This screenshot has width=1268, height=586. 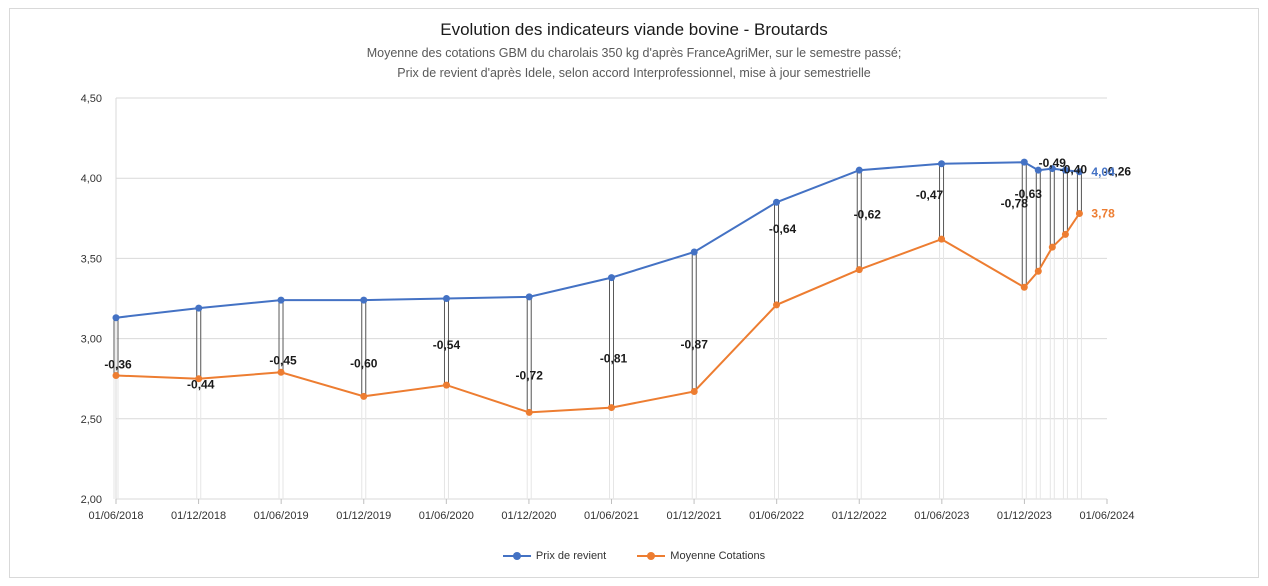 What do you see at coordinates (201, 385) in the screenshot?
I see `gap-label: -0,44` at bounding box center [201, 385].